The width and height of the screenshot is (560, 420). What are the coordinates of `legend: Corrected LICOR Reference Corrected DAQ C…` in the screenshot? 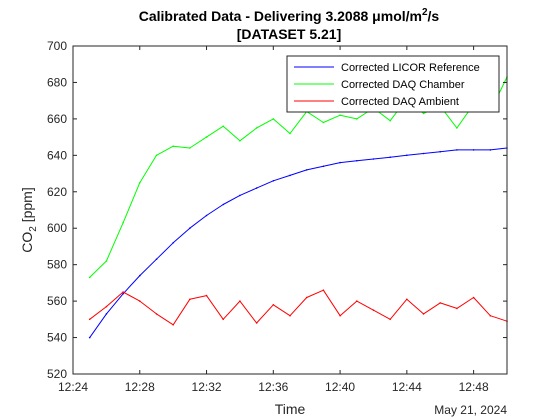 It's located at (393, 84).